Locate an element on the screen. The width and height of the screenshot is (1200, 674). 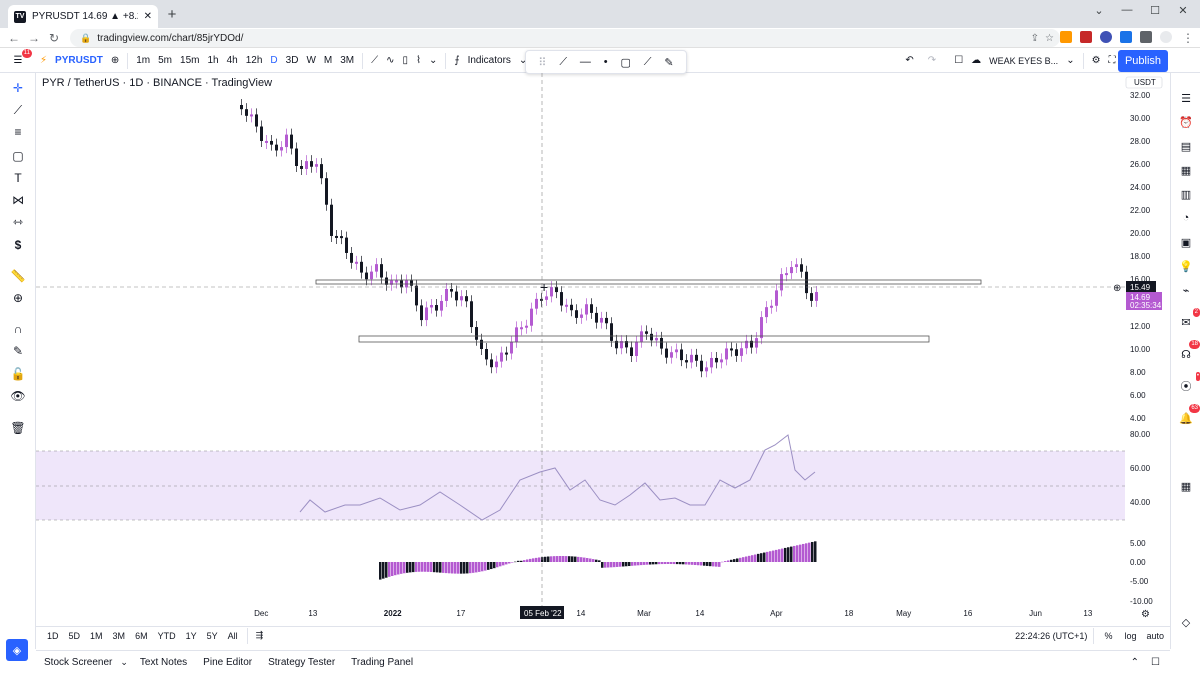
bar-style-icon: ⟋ is located at coordinates (375, 60).